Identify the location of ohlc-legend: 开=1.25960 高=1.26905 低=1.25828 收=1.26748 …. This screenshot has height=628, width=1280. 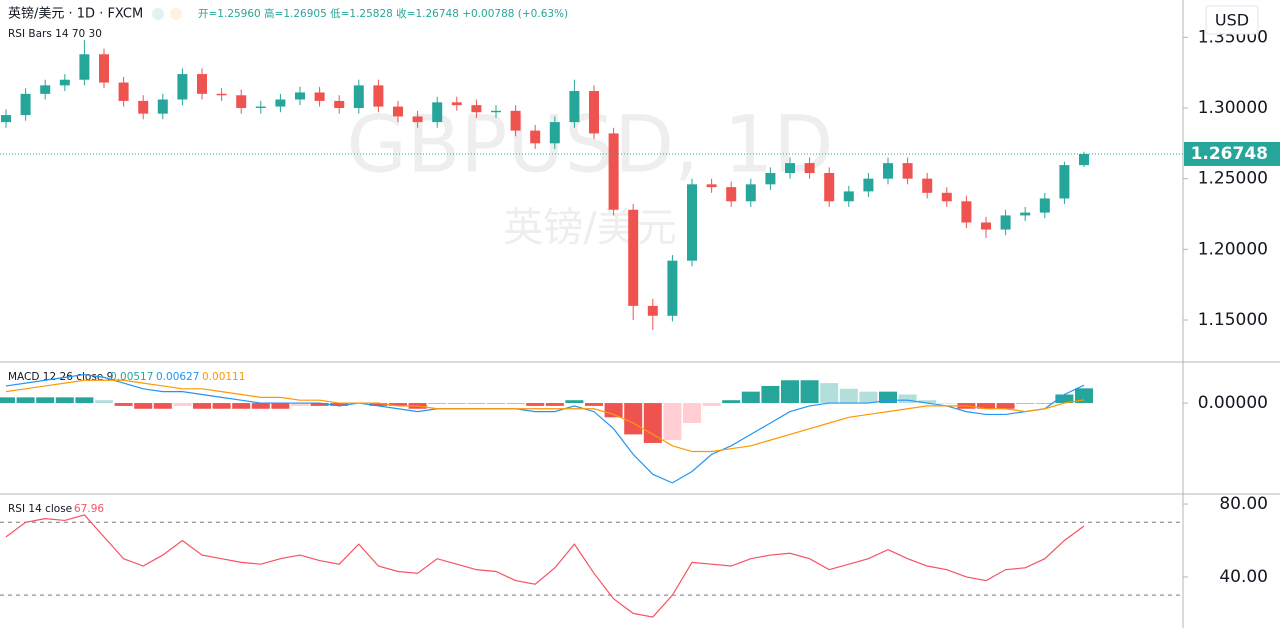
(383, 13).